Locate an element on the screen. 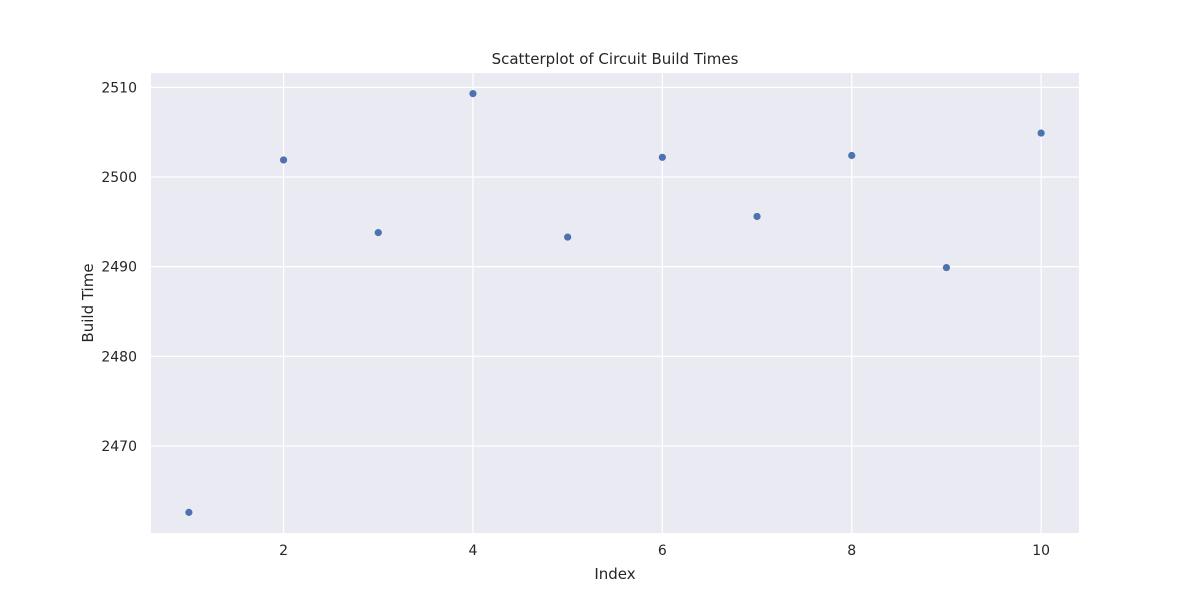  y-tick-label: 2510 is located at coordinates (119, 88).